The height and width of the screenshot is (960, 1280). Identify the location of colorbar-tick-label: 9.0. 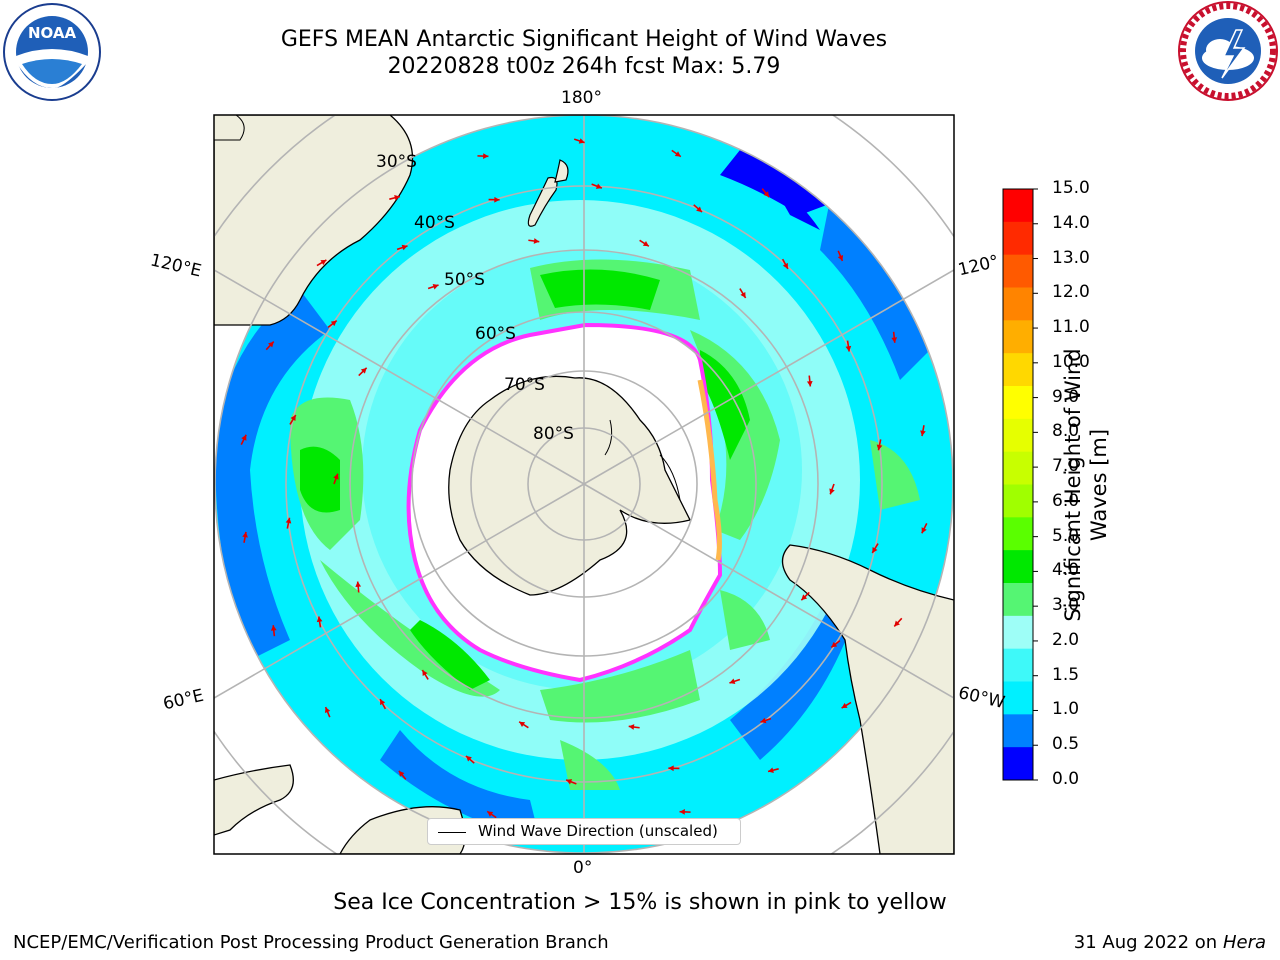
(1066, 396).